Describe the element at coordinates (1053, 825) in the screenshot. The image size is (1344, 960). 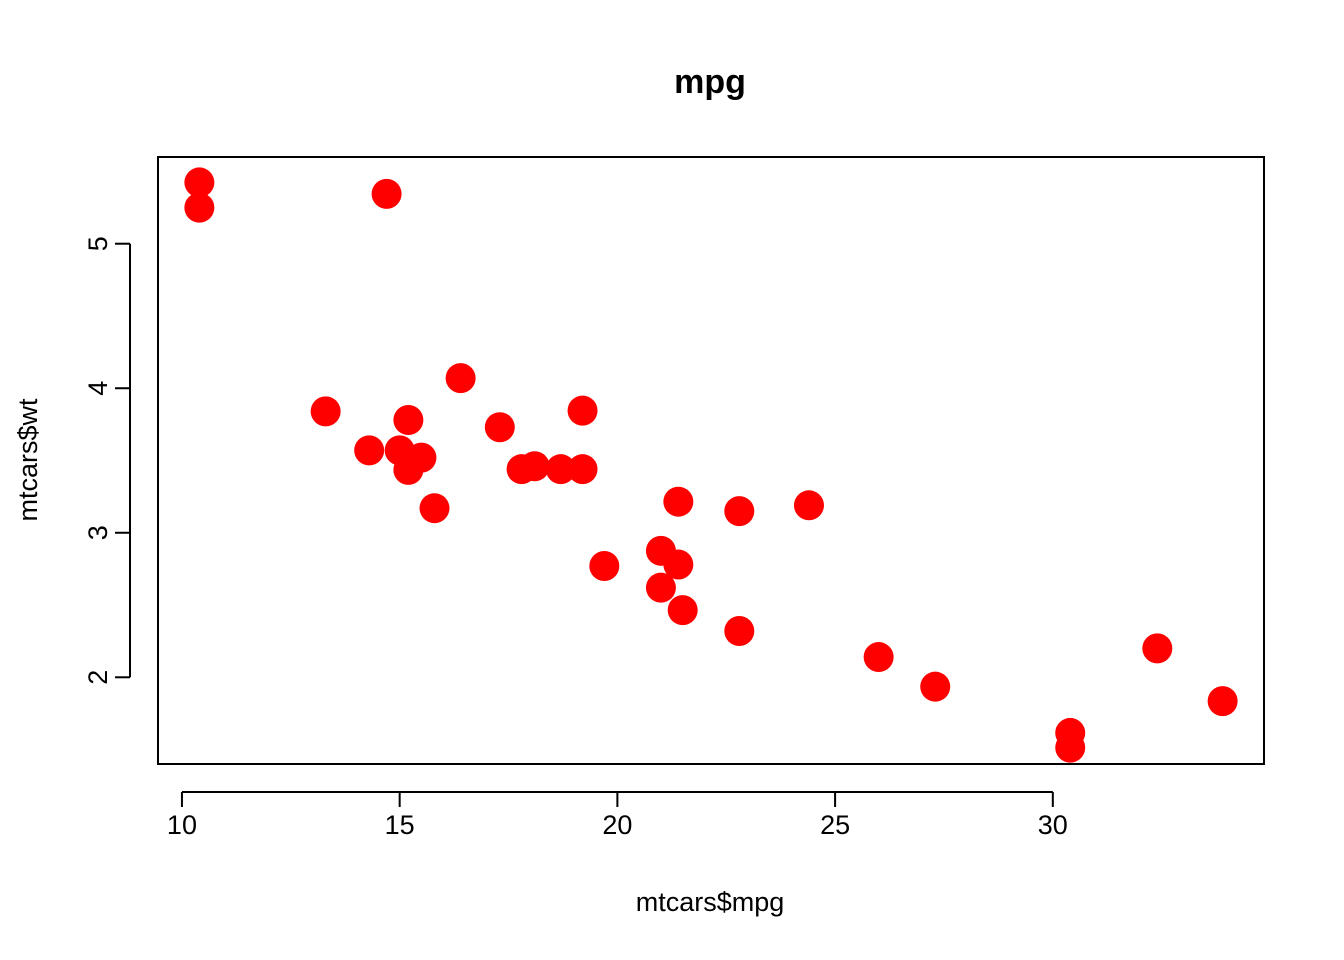
I see `x-tick-label: 30` at that location.